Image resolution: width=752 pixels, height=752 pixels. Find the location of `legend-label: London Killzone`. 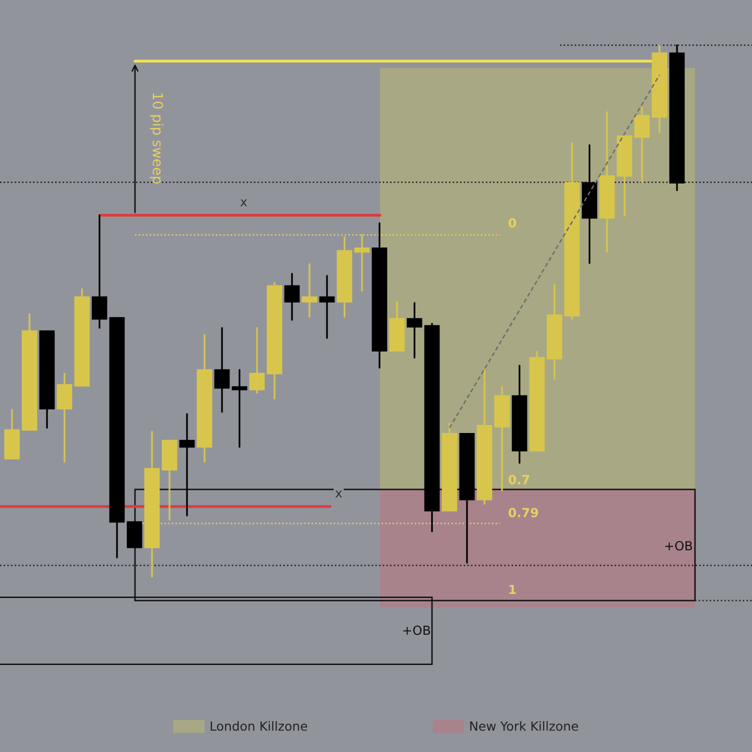

legend-label: London Killzone is located at coordinates (259, 726).